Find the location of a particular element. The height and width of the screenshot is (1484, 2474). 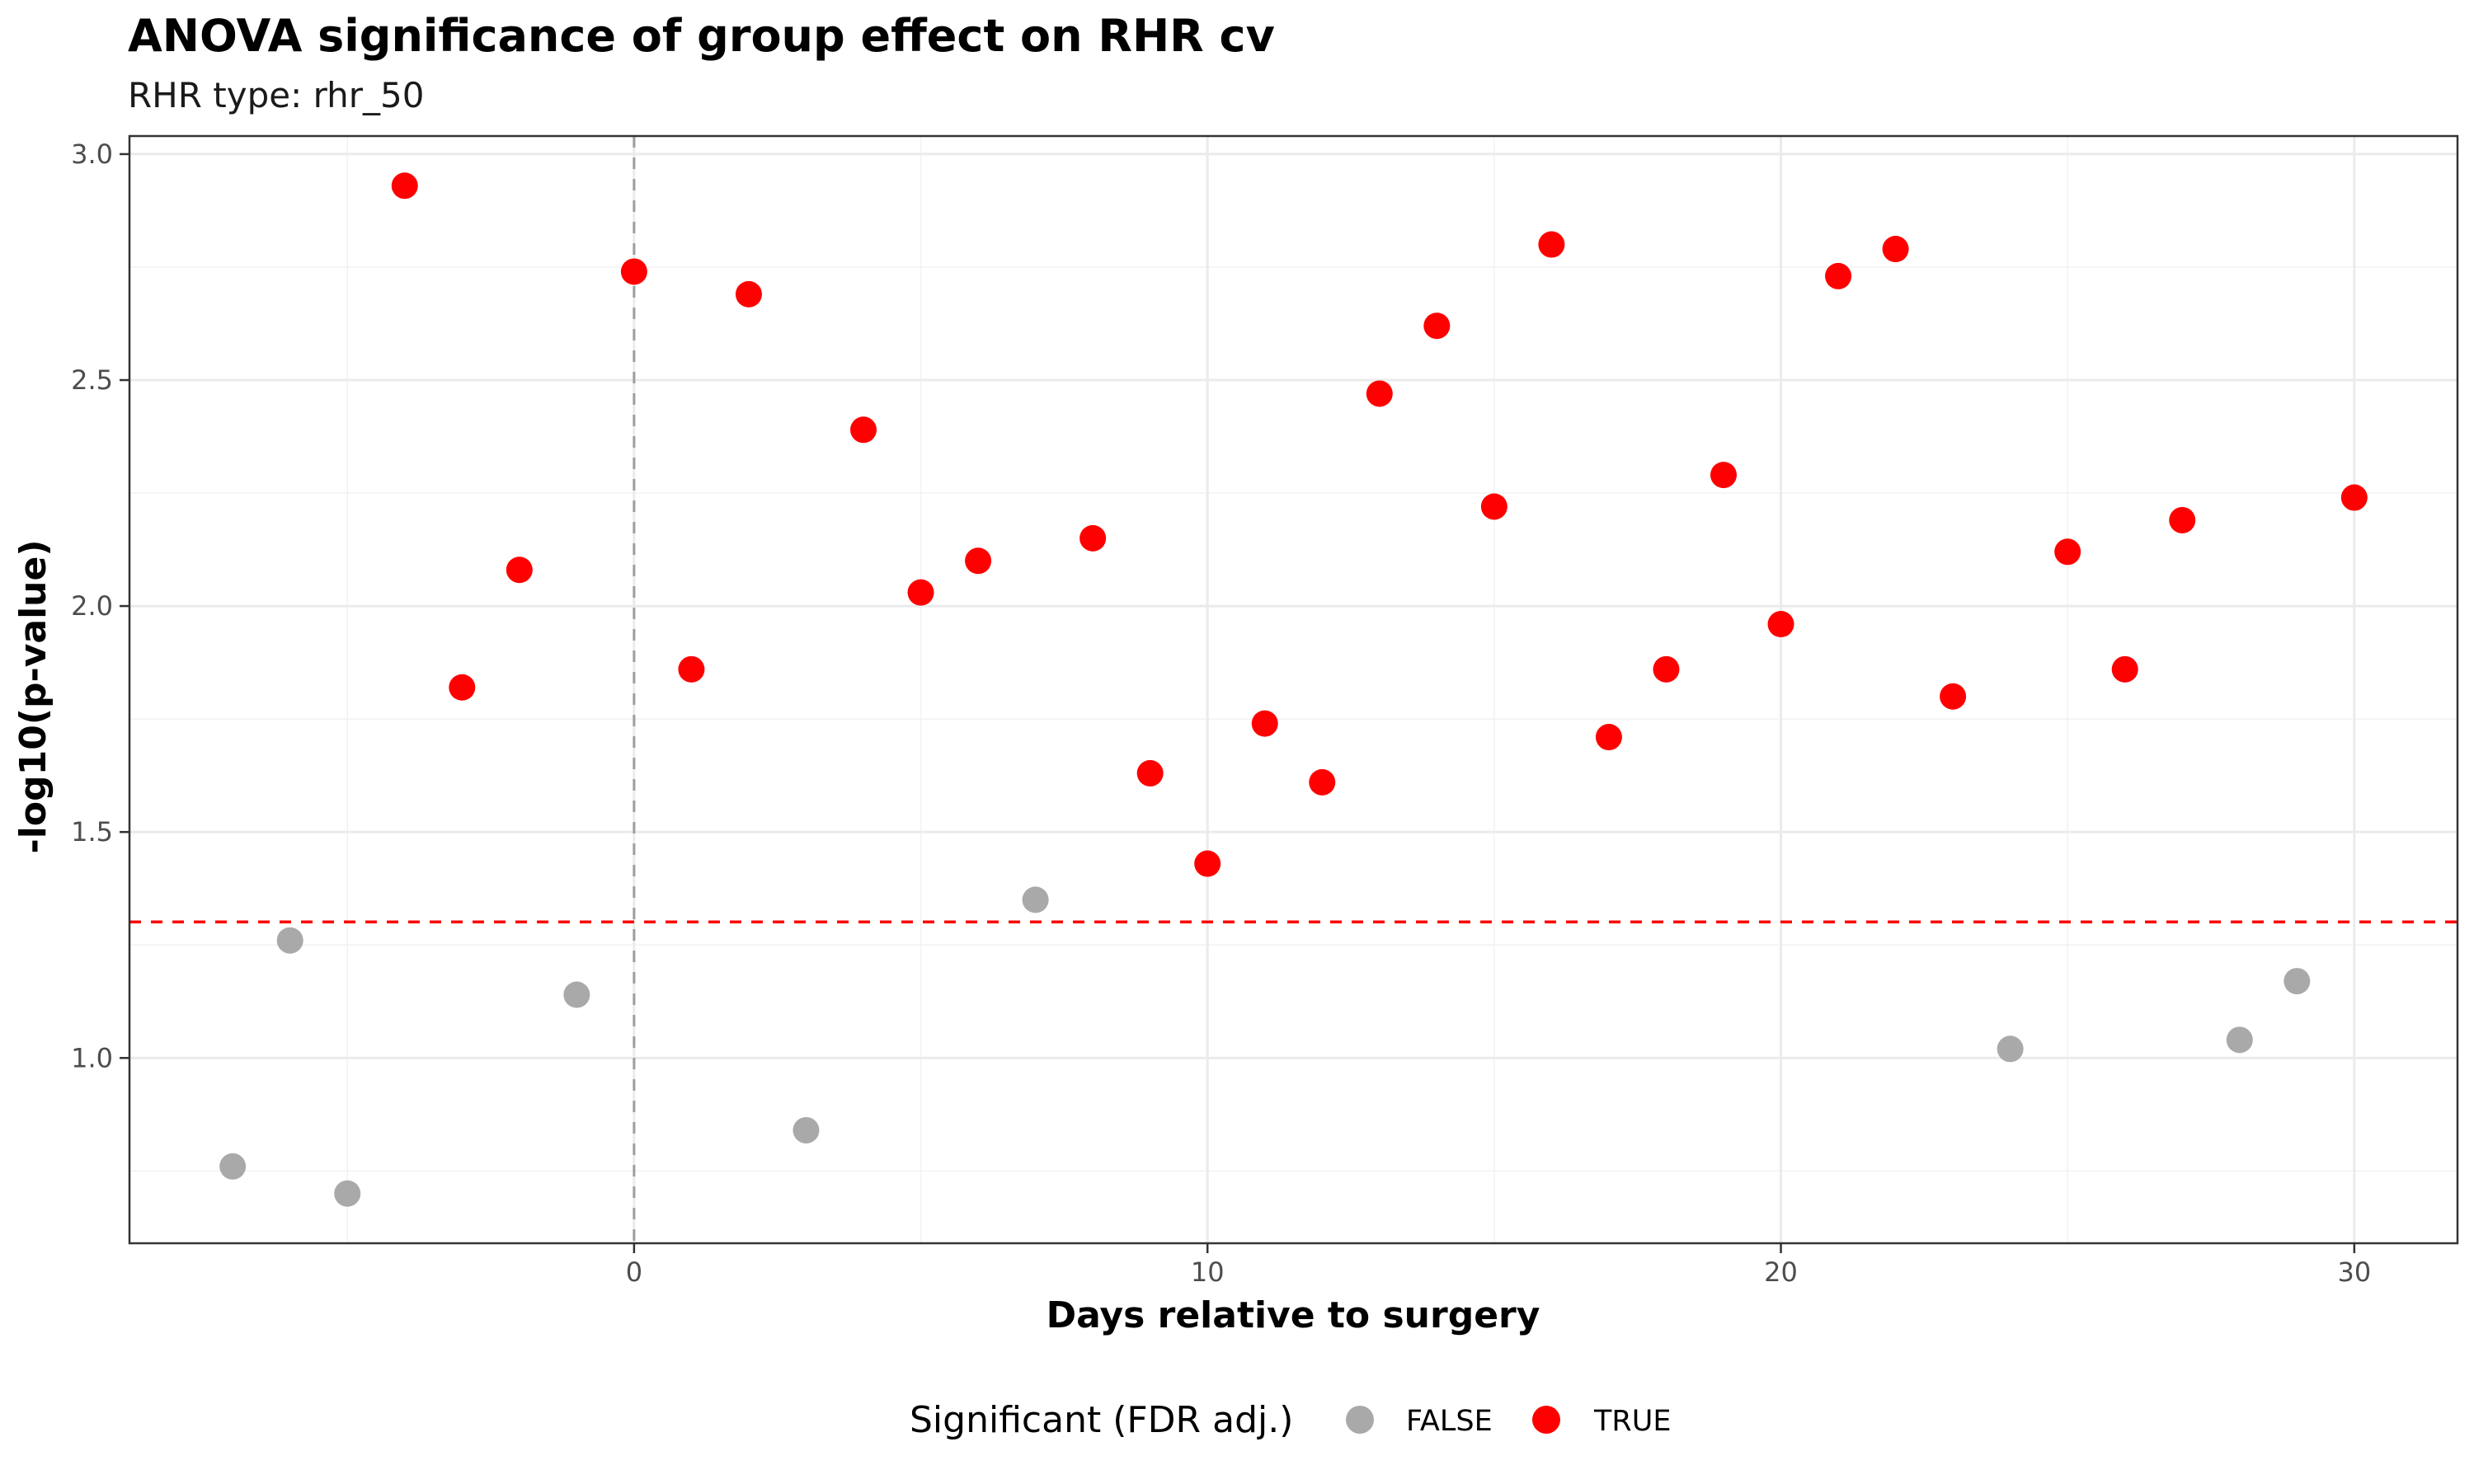

legend-key-false is located at coordinates (1360, 1420).